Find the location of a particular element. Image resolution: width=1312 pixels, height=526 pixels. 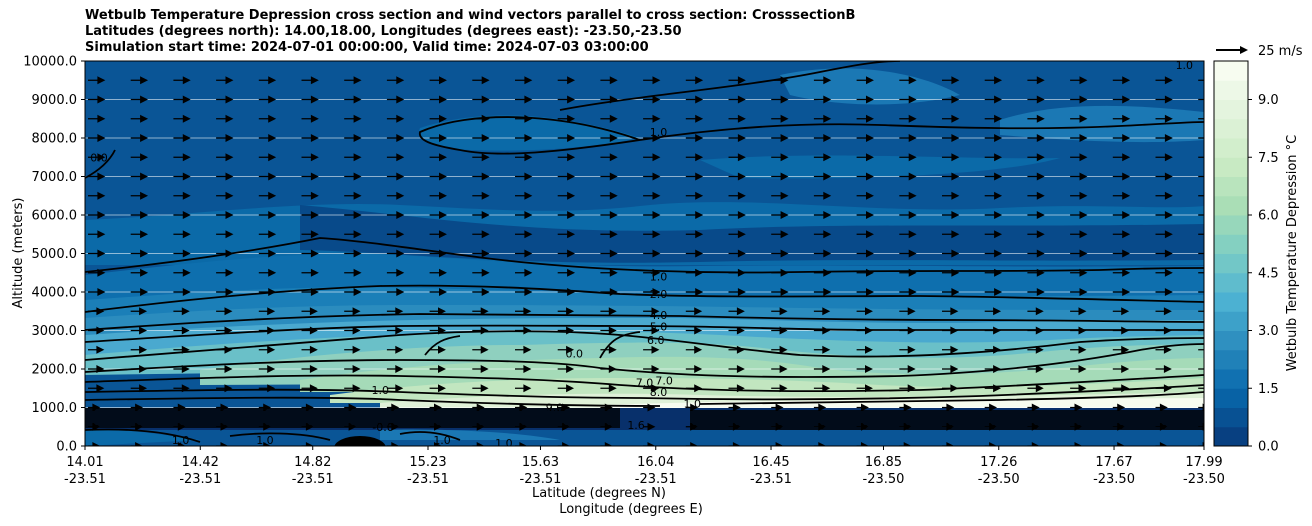

x-tick-label-lon: -23.50 is located at coordinates (884, 479).